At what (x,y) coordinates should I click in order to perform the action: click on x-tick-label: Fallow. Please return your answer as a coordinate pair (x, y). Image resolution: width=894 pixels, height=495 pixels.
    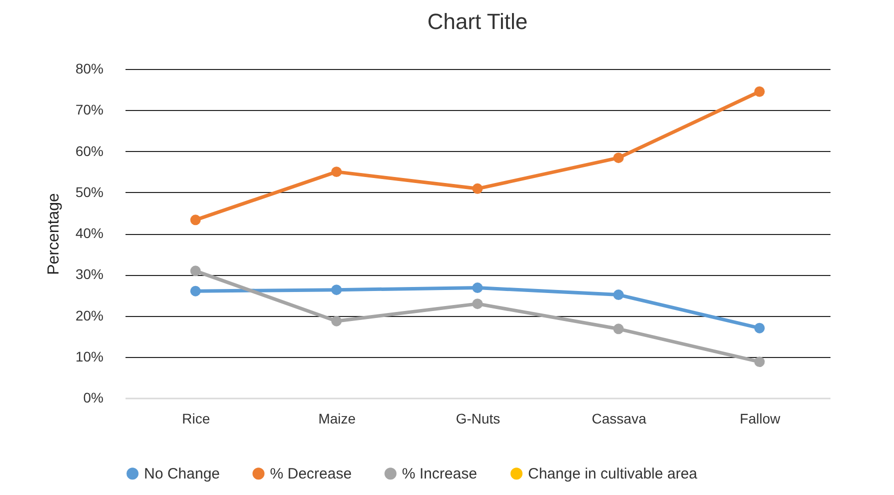
    Looking at the image, I should click on (761, 418).